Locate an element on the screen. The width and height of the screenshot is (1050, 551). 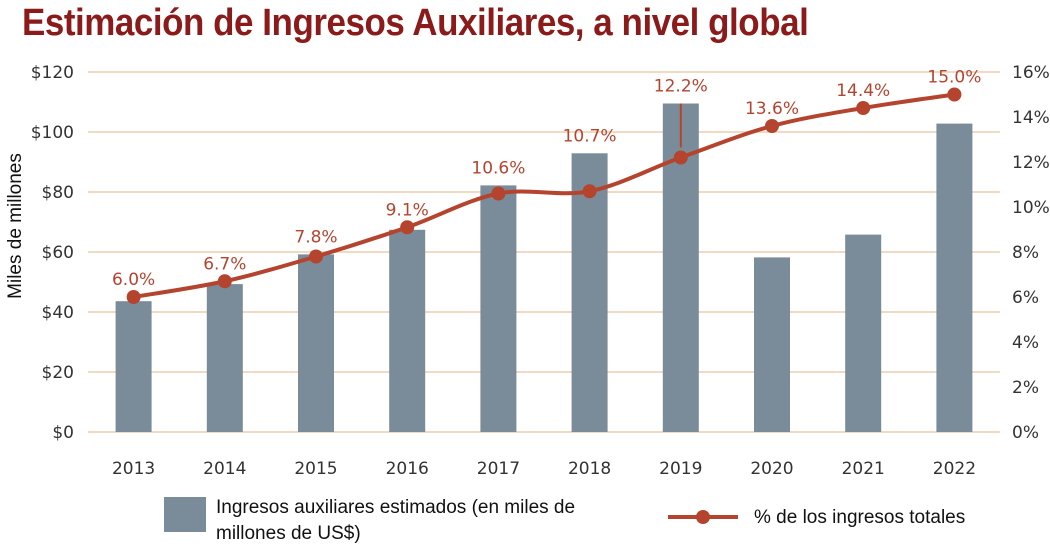
y-axis-label: Miles de millones is located at coordinates (15, 226).